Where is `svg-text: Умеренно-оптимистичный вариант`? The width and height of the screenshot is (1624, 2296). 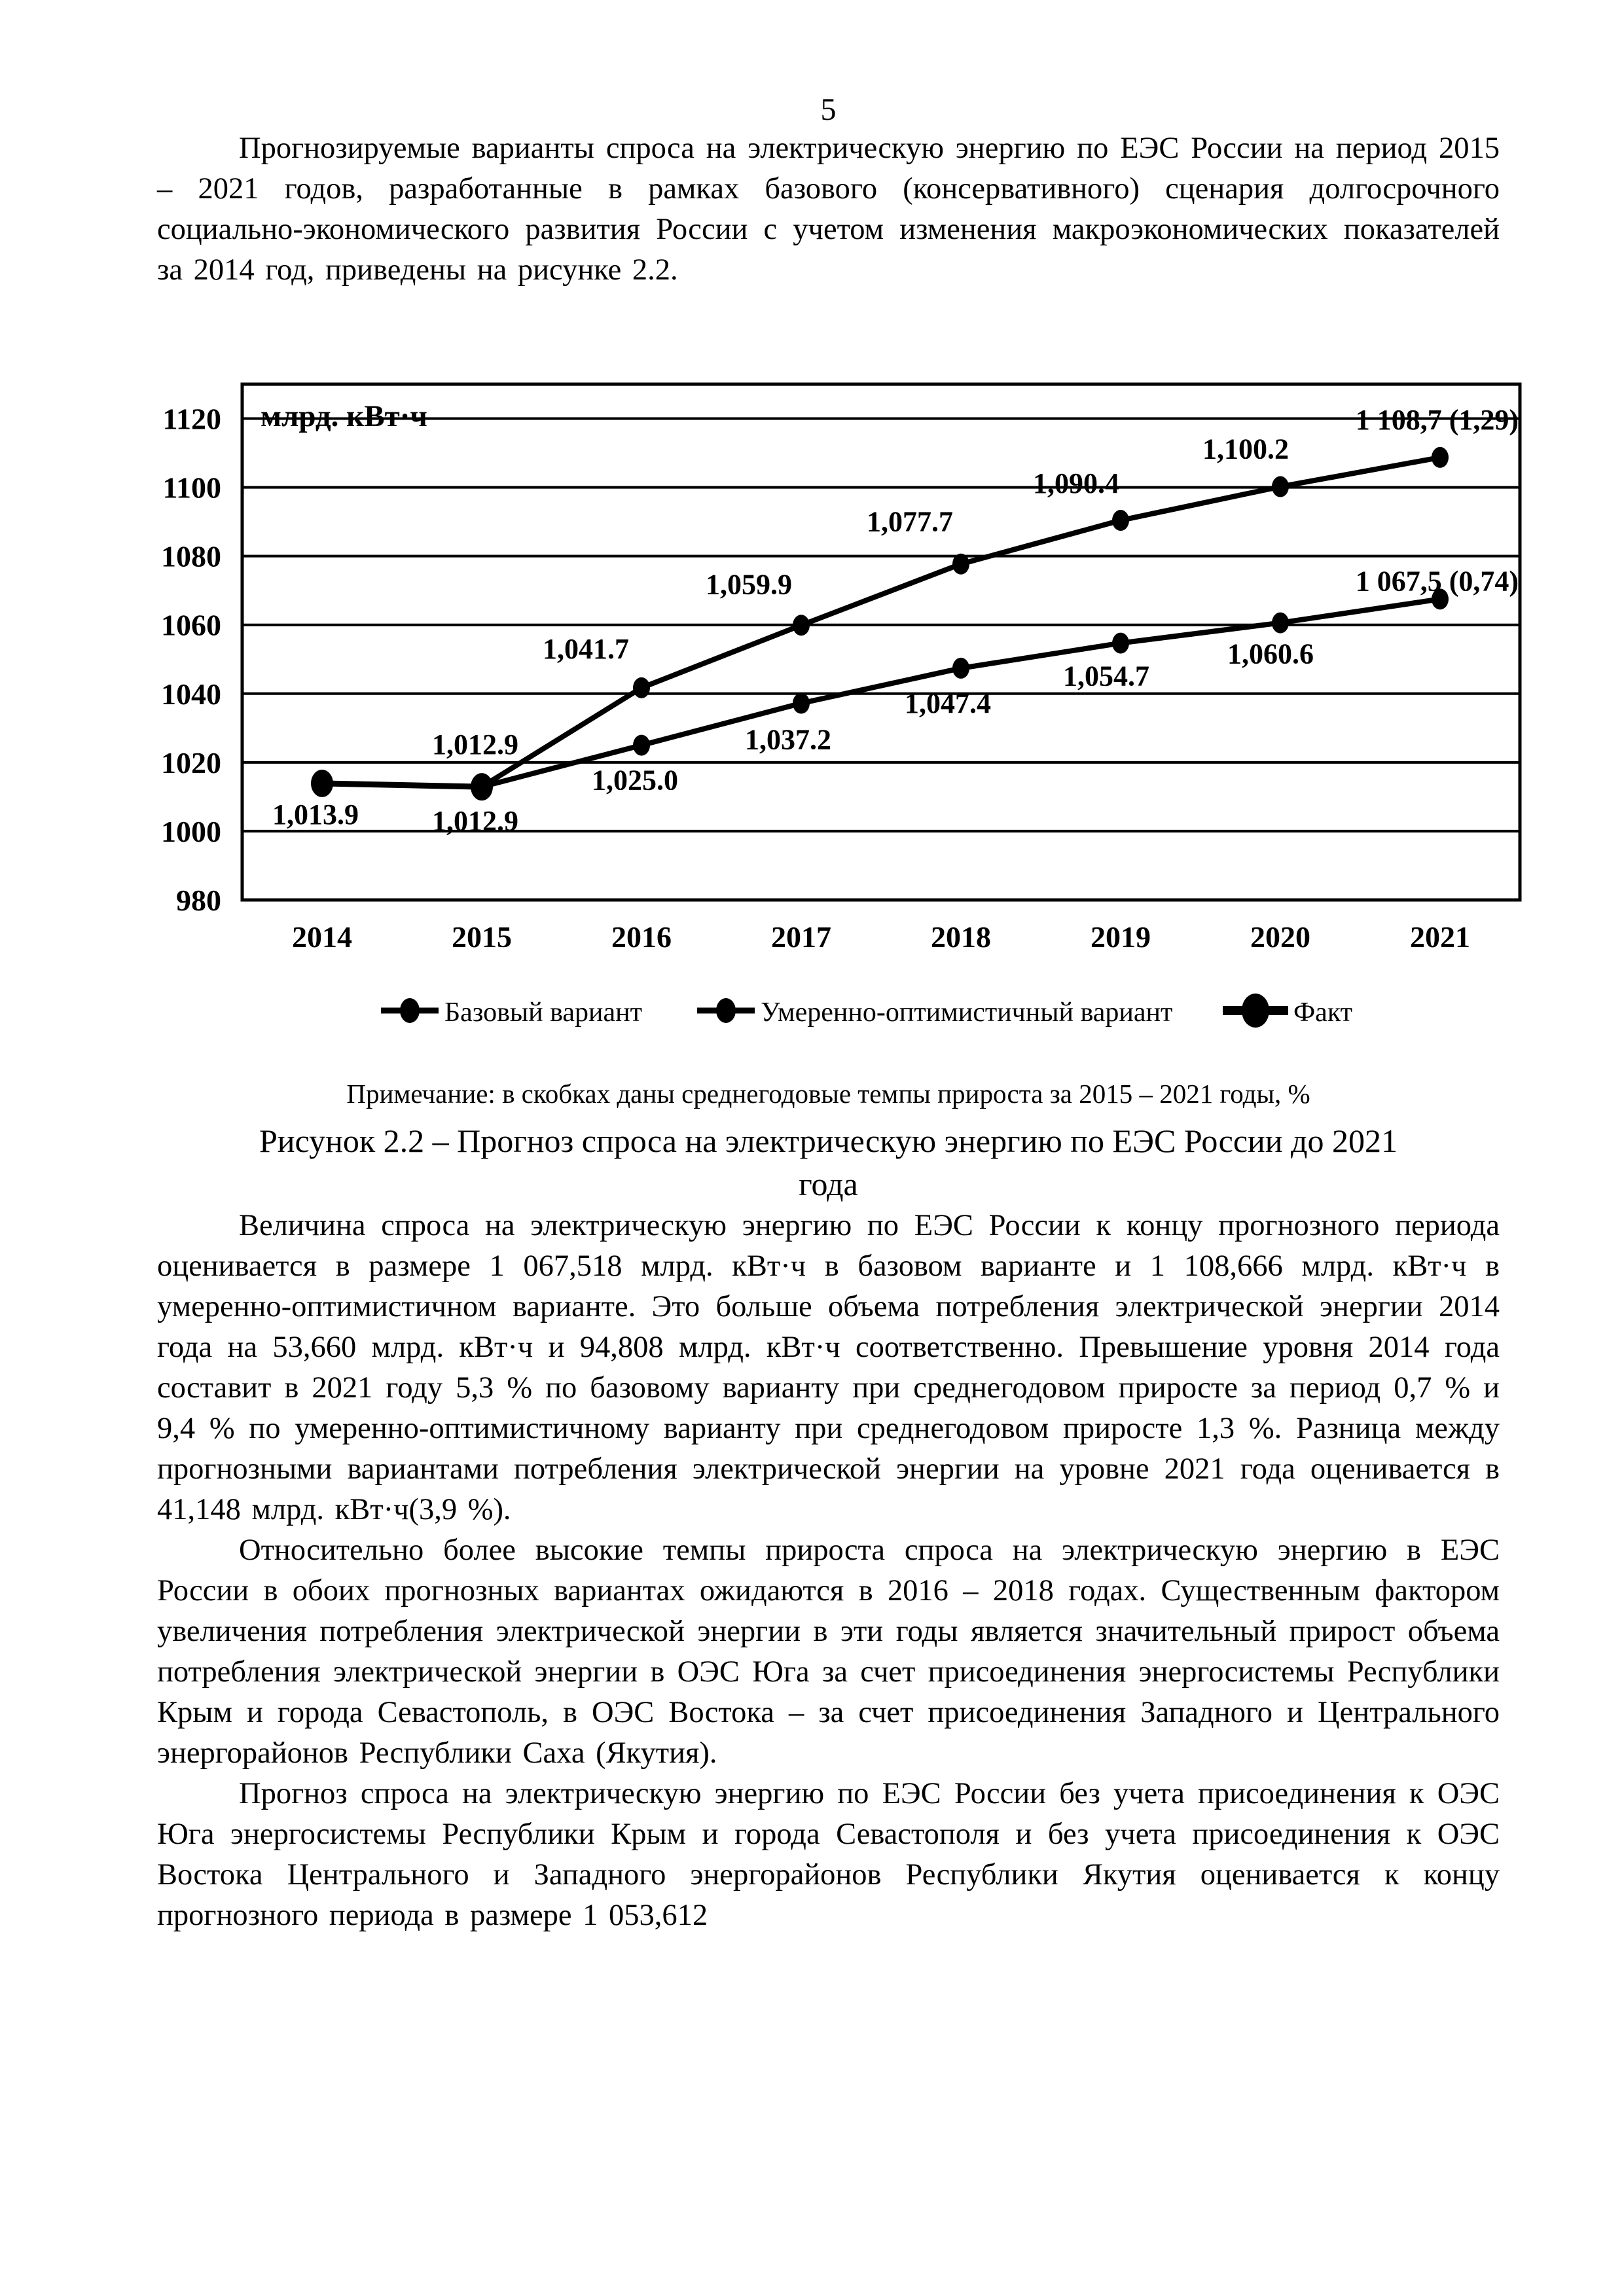 svg-text: Умеренно-оптимистичный вариант is located at coordinates (966, 1012).